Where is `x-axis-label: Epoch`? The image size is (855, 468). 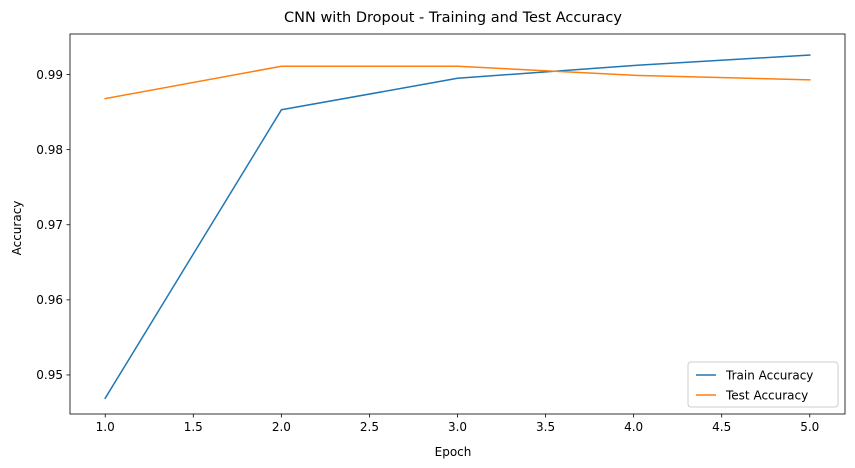 x-axis-label: Epoch is located at coordinates (453, 452).